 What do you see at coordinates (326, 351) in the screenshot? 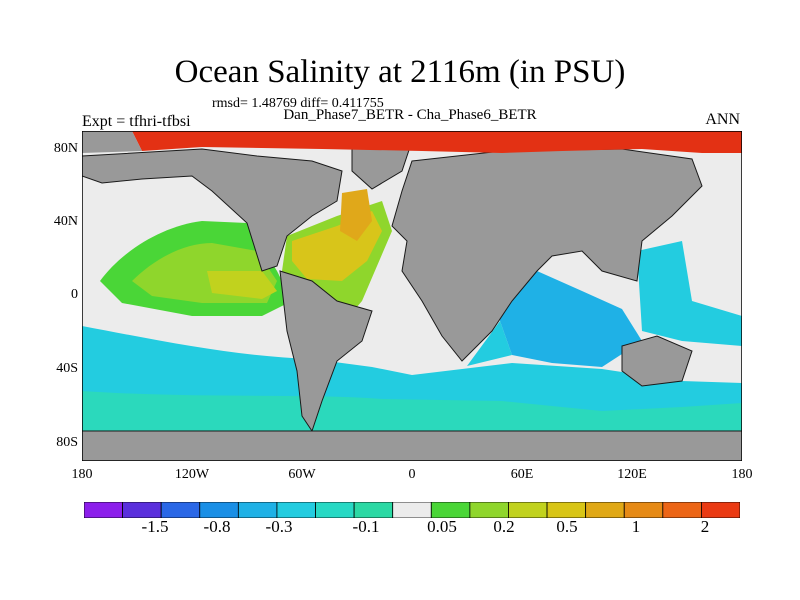
I see `south-america-land` at bounding box center [326, 351].